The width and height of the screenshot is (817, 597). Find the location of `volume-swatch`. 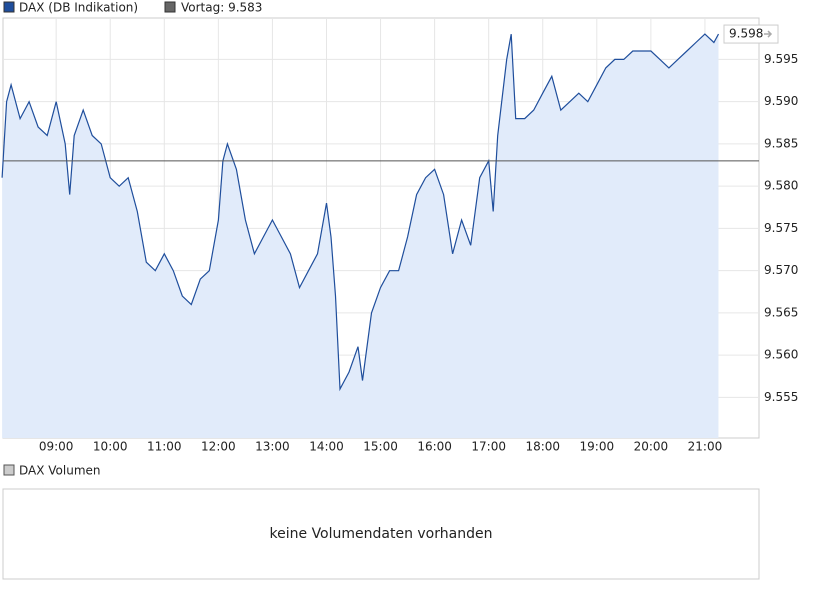

volume-swatch is located at coordinates (9, 470).